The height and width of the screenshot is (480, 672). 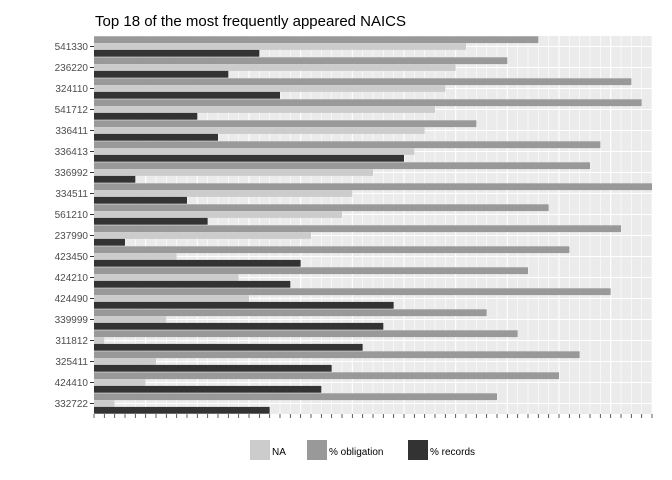 What do you see at coordinates (71, 362) in the screenshot?
I see `y-tick-label: 325411` at bounding box center [71, 362].